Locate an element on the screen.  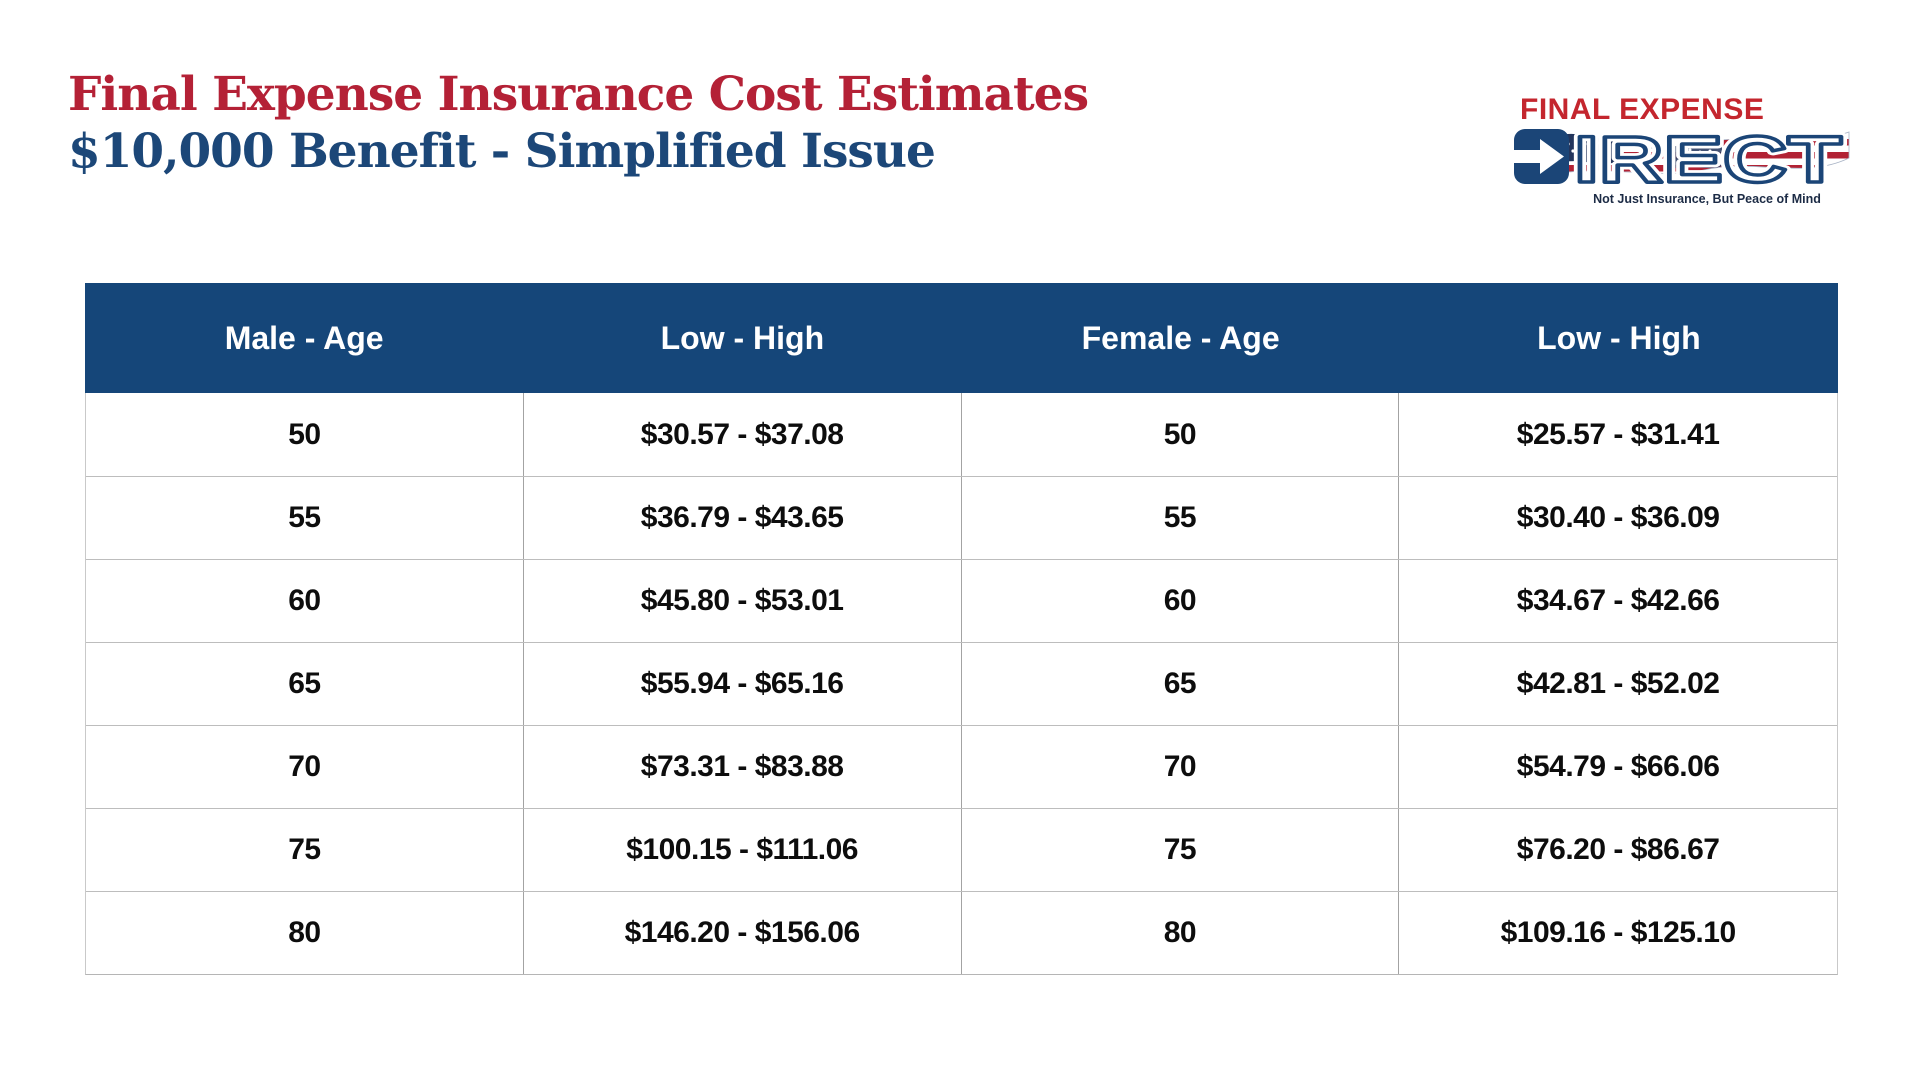
male-rate-cell: $55.94 - $65.16 is located at coordinates (743, 684).